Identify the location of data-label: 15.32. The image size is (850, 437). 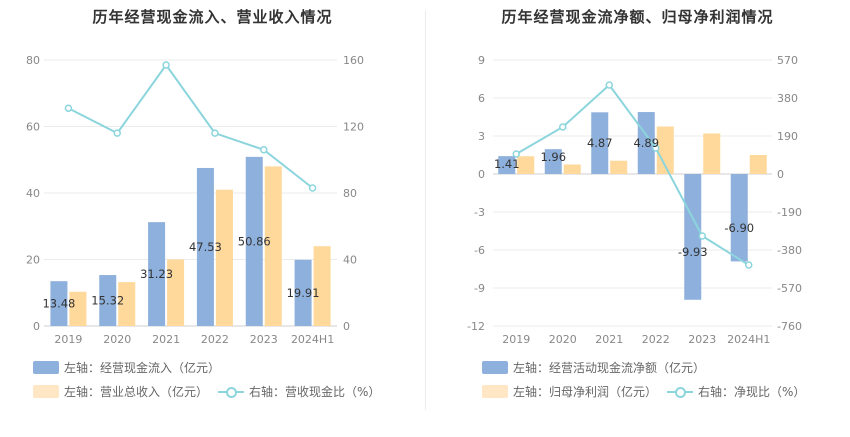
(107, 301).